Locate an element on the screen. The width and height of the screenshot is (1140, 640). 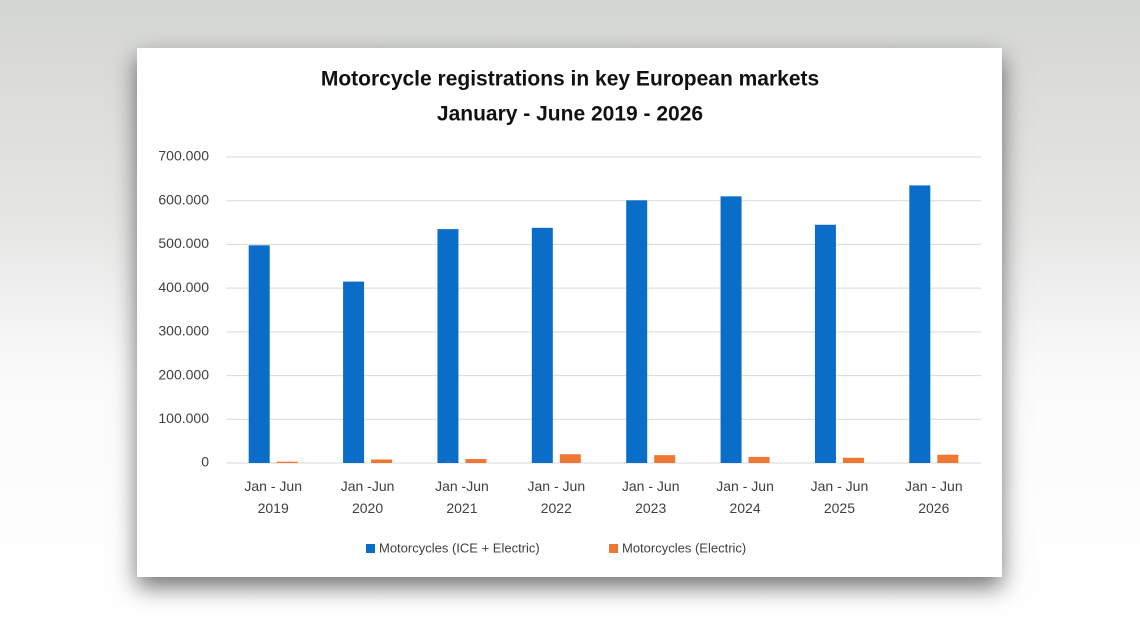
x-tick-label: Jan - Jun 2022 is located at coordinates (556, 497).